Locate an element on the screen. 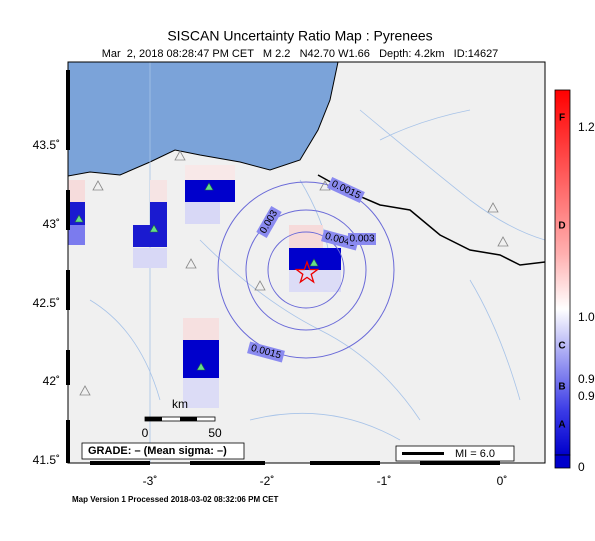 The image size is (595, 541). grade-letter: A is located at coordinates (561, 425).